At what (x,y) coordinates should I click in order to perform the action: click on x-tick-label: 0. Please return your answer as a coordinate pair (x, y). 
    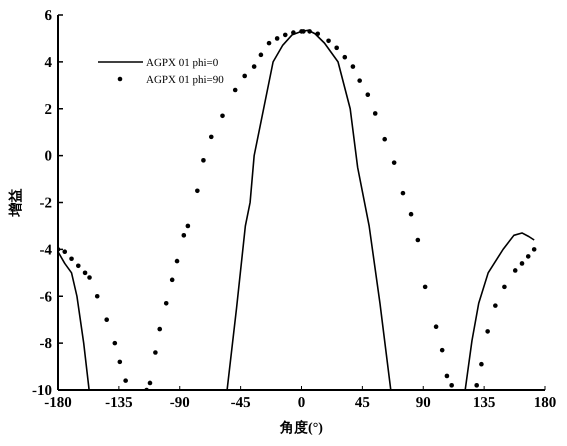
    Looking at the image, I should click on (302, 403).